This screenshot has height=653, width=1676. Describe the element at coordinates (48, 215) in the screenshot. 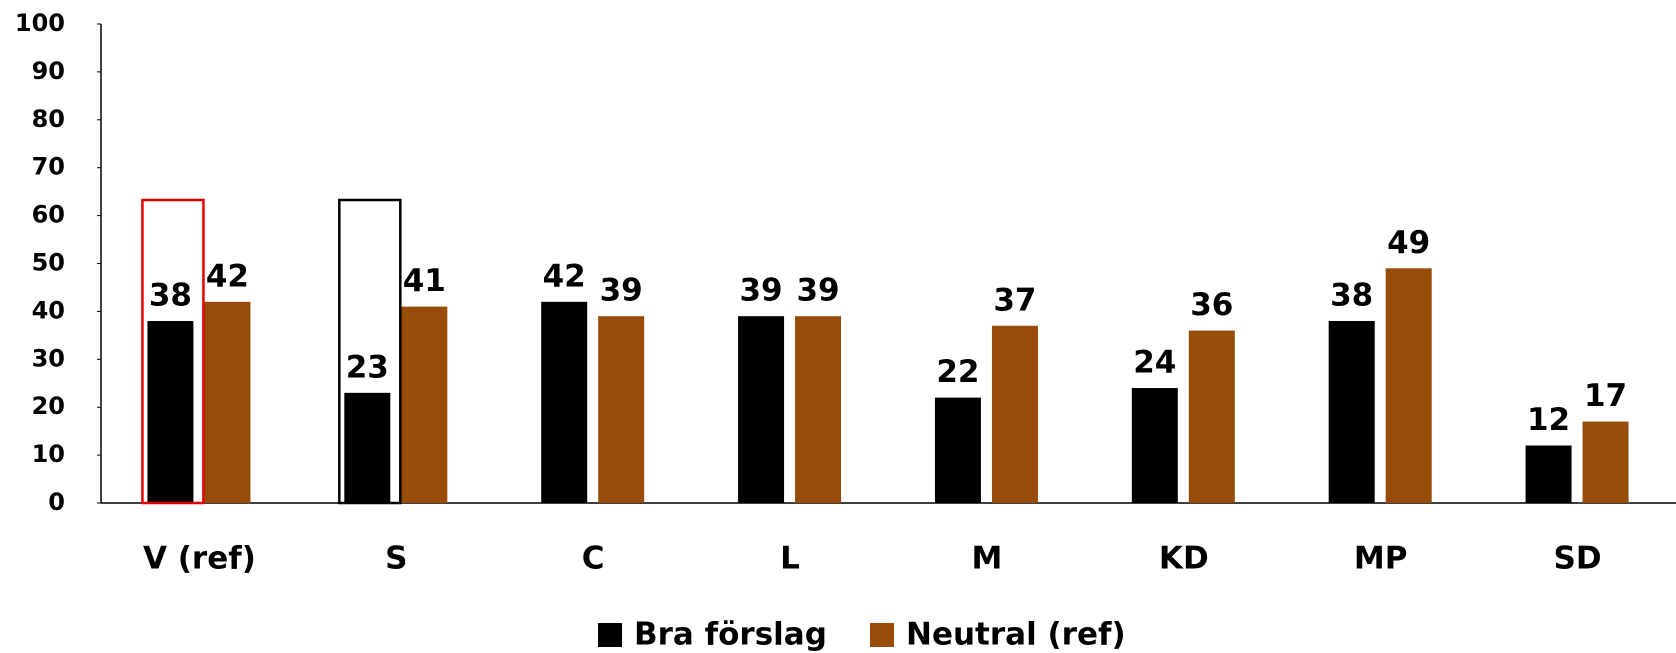

I see `y-tick-label: 60` at that location.